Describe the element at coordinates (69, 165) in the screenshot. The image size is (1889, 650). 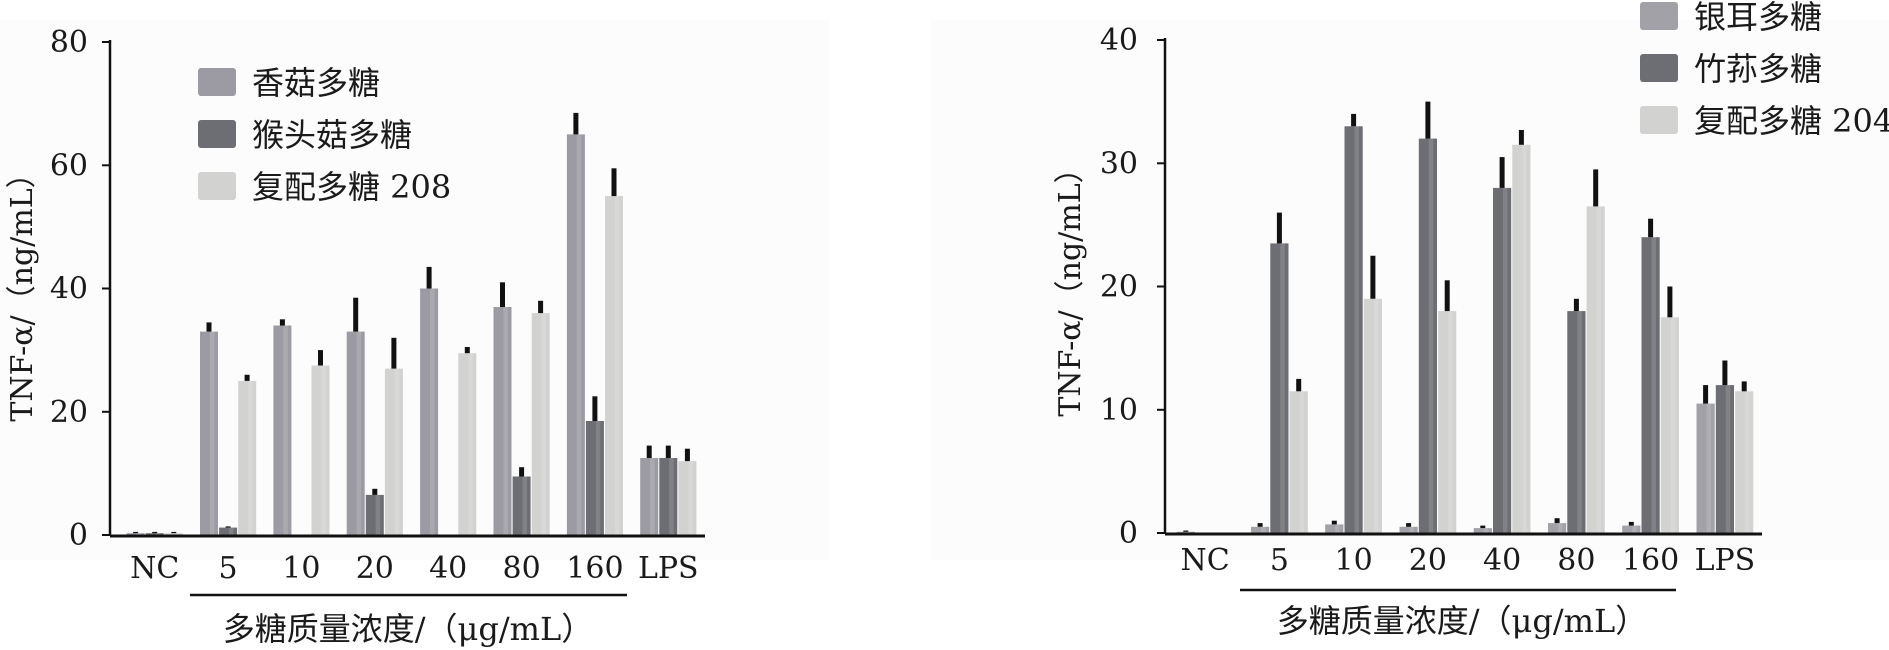
I see `chart-1-y-tick-label-60: 60` at that location.